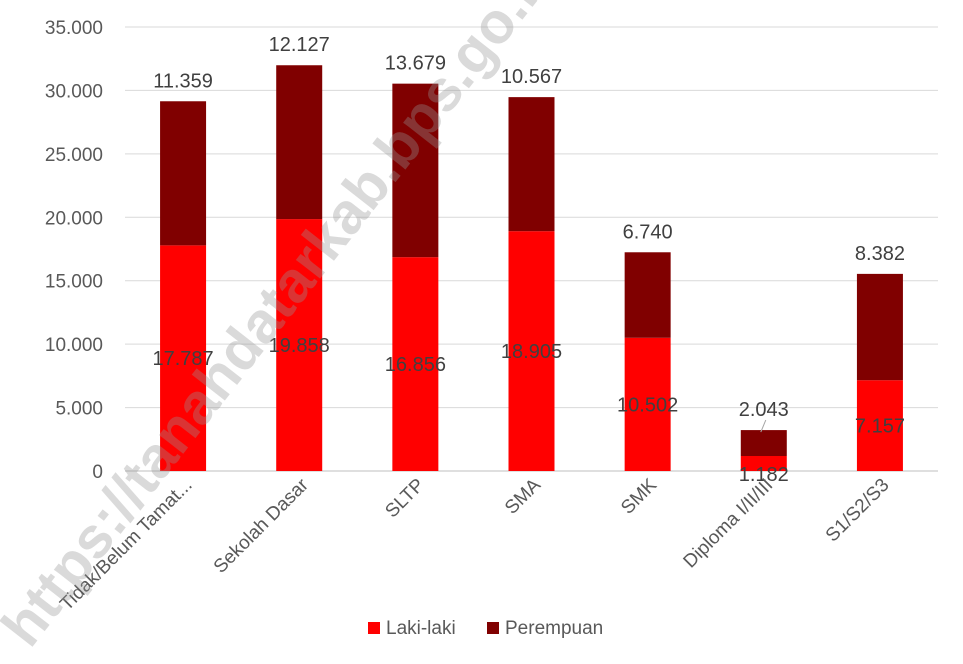 The image size is (963, 664). Describe the element at coordinates (880, 254) in the screenshot. I see `data-label-perempuan: 8.382` at that location.